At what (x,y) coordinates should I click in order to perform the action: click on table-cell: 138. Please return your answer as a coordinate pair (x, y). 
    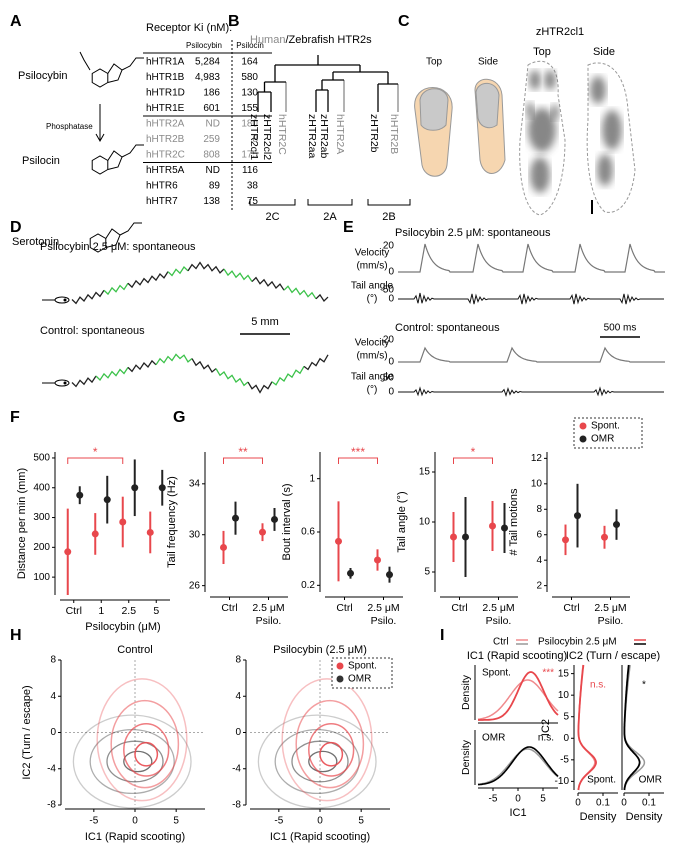
    Looking at the image, I should click on (211, 201).